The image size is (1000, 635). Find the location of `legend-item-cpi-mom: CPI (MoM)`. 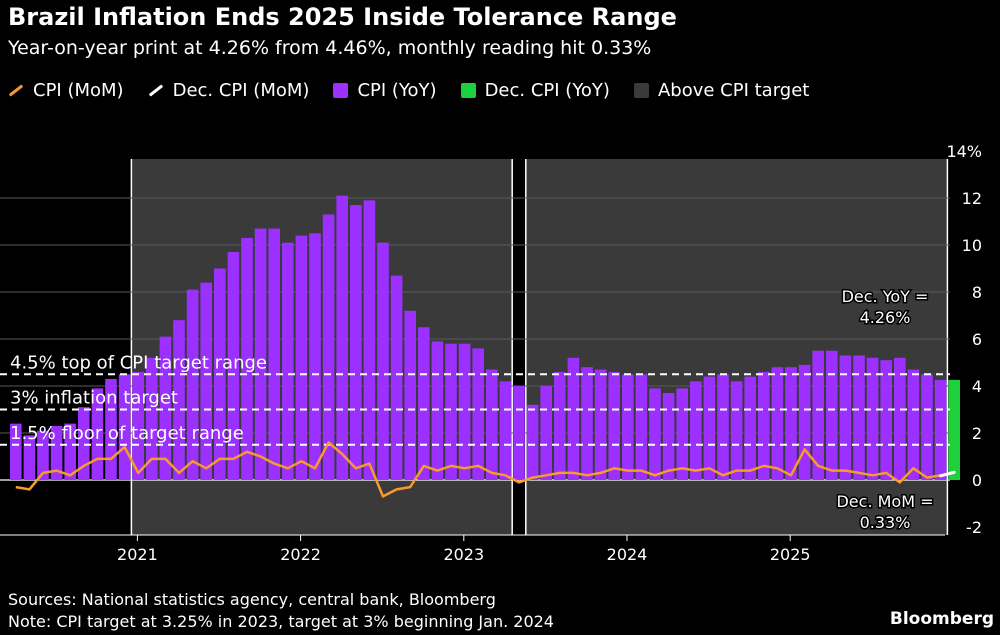

legend-item-cpi-mom: CPI (MoM) is located at coordinates (66, 90).